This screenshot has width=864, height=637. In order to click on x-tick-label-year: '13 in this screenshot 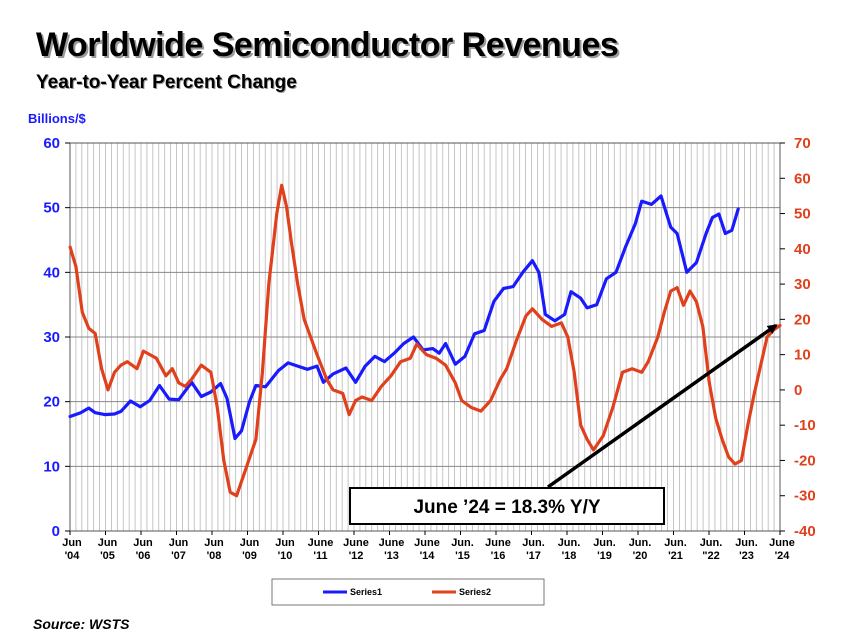, I will do `click(391, 556)`.